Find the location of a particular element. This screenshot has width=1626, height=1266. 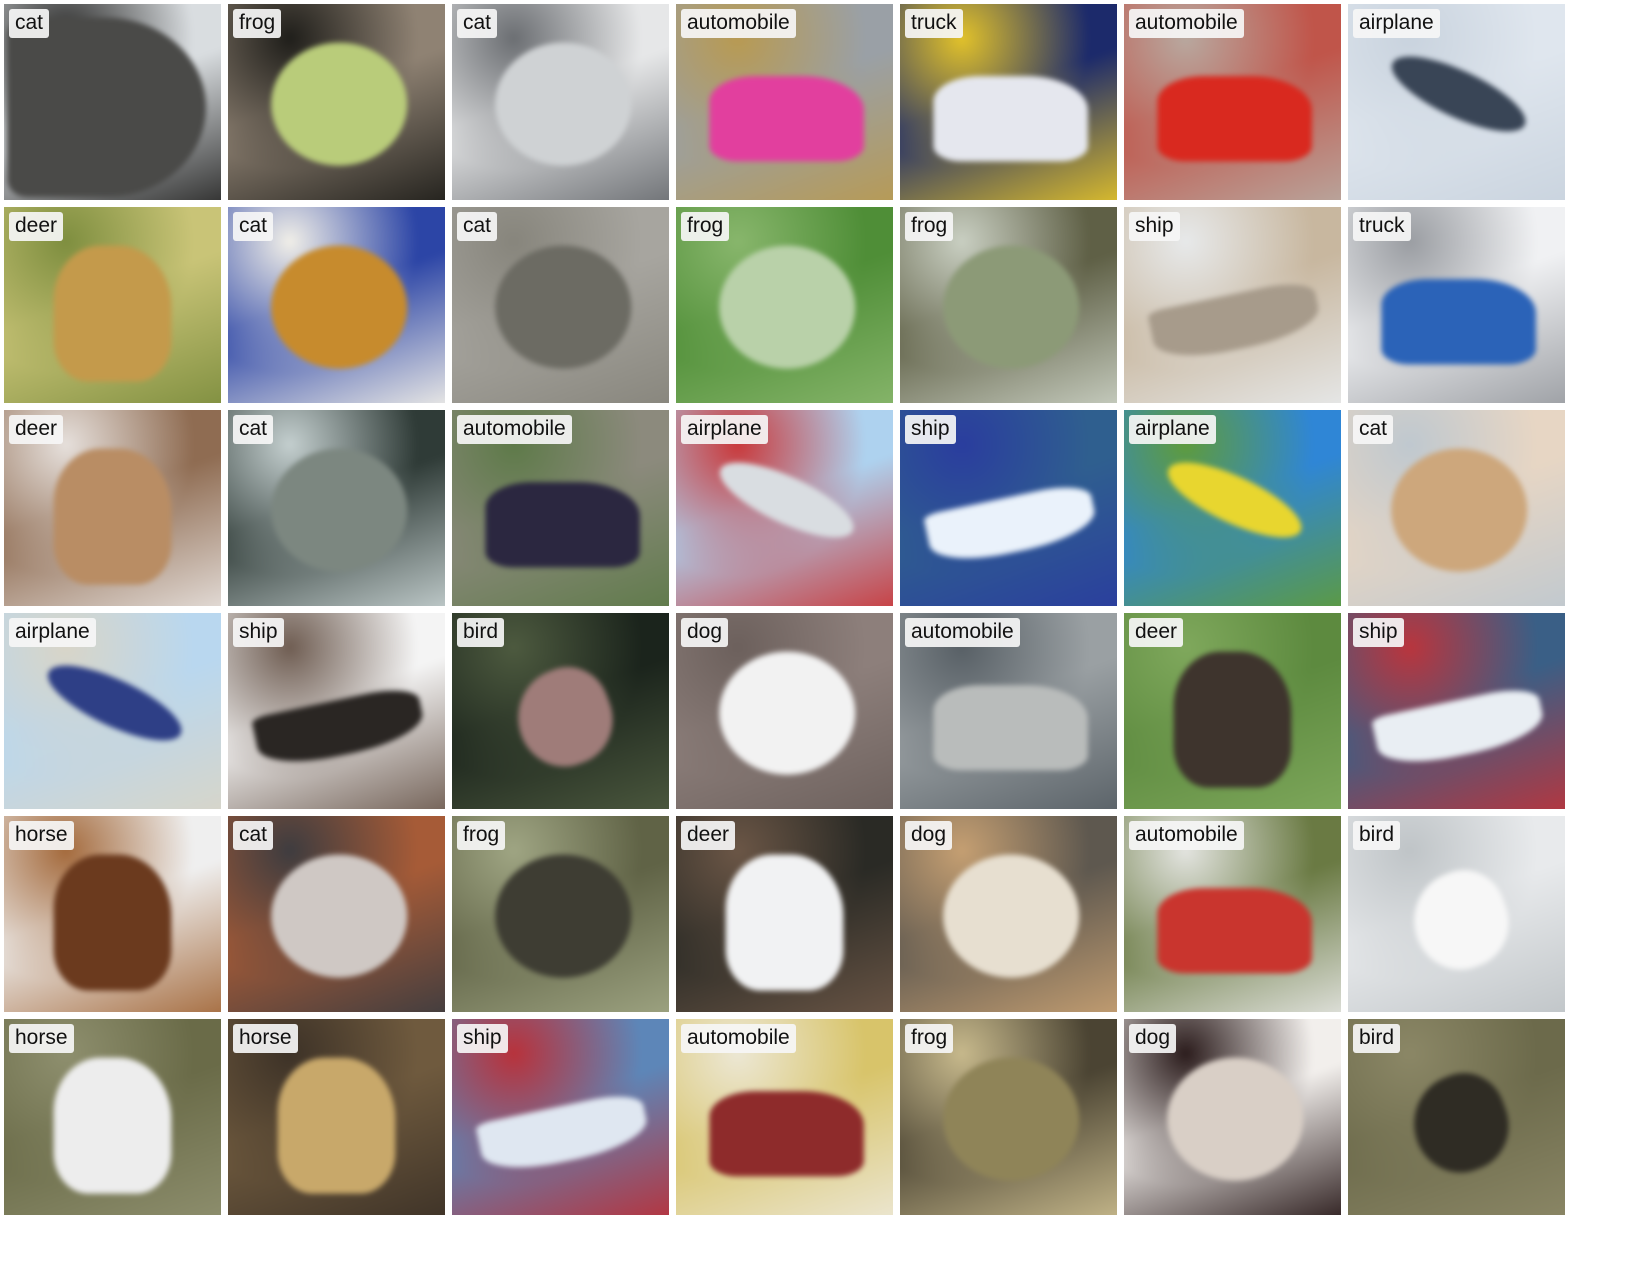

image-tile: truck is located at coordinates (1456, 305).